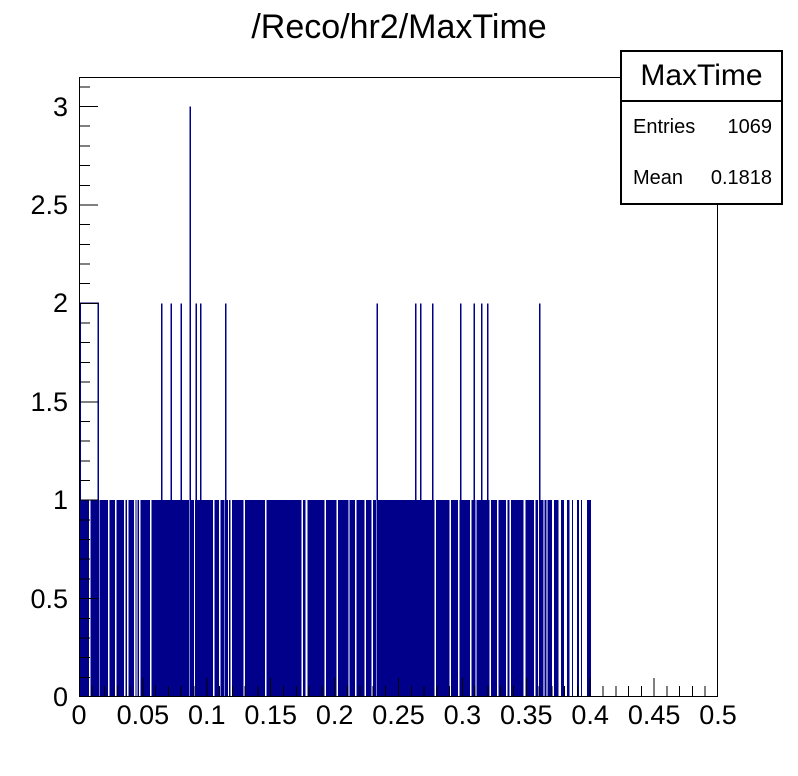  Describe the element at coordinates (590, 715) in the screenshot. I see `x-tick-label: 0.4` at that location.